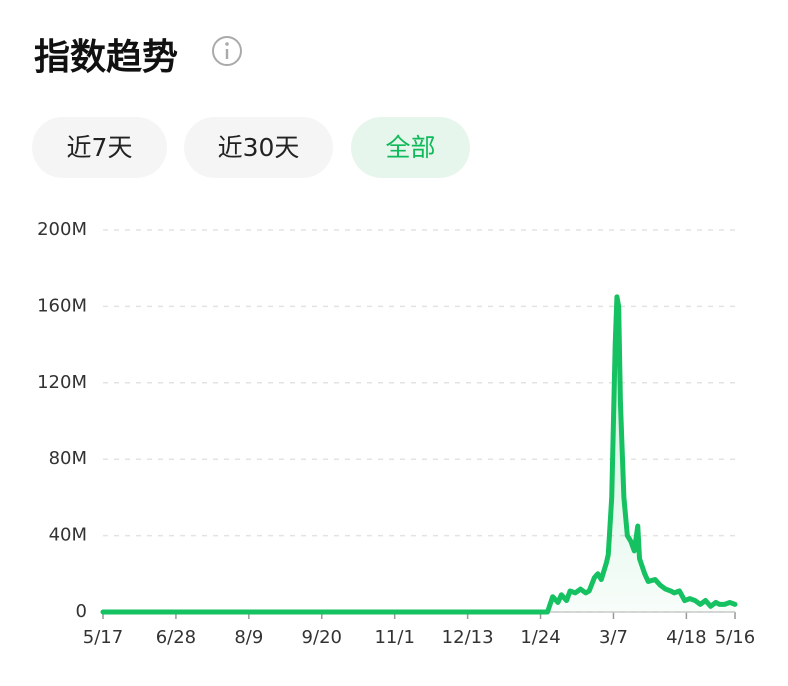 The width and height of the screenshot is (788, 686). I want to click on y-tick-label: 120M, so click(62, 382).